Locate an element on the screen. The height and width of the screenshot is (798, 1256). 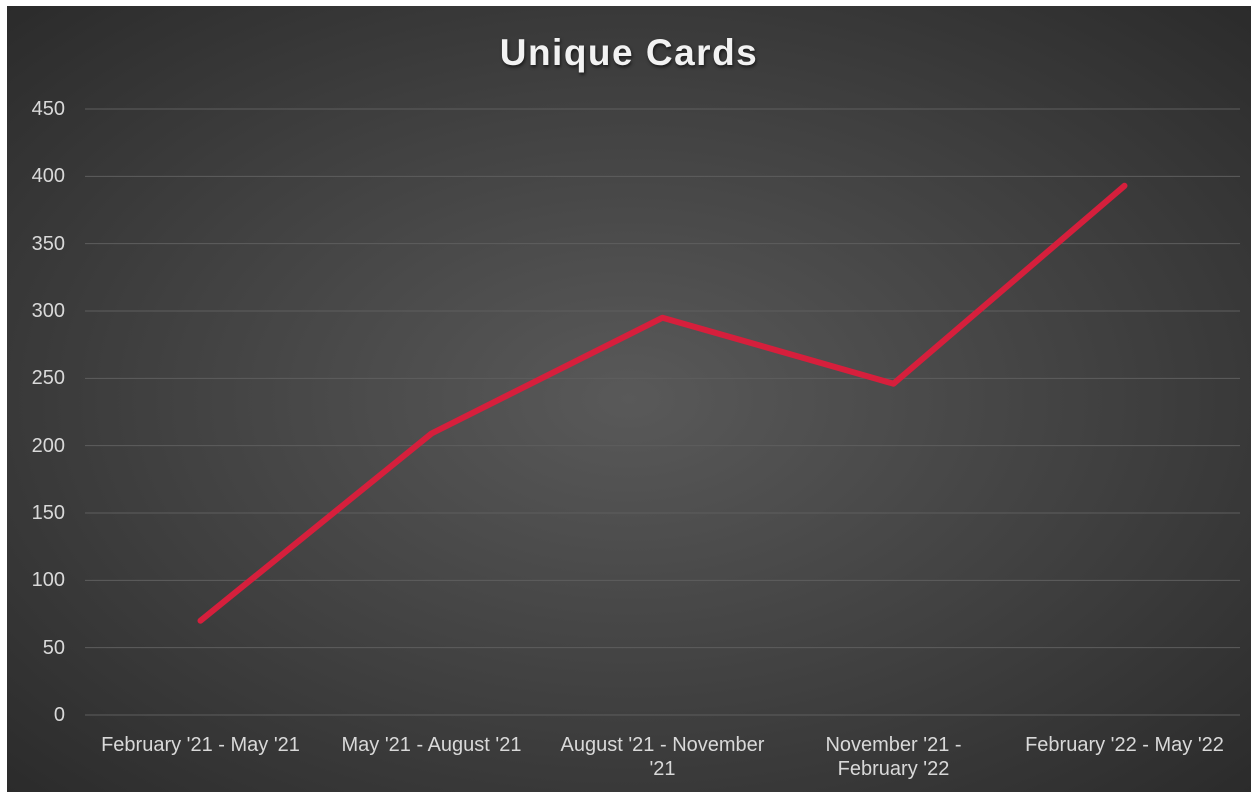
y-tick-label: 150 is located at coordinates (48, 513).